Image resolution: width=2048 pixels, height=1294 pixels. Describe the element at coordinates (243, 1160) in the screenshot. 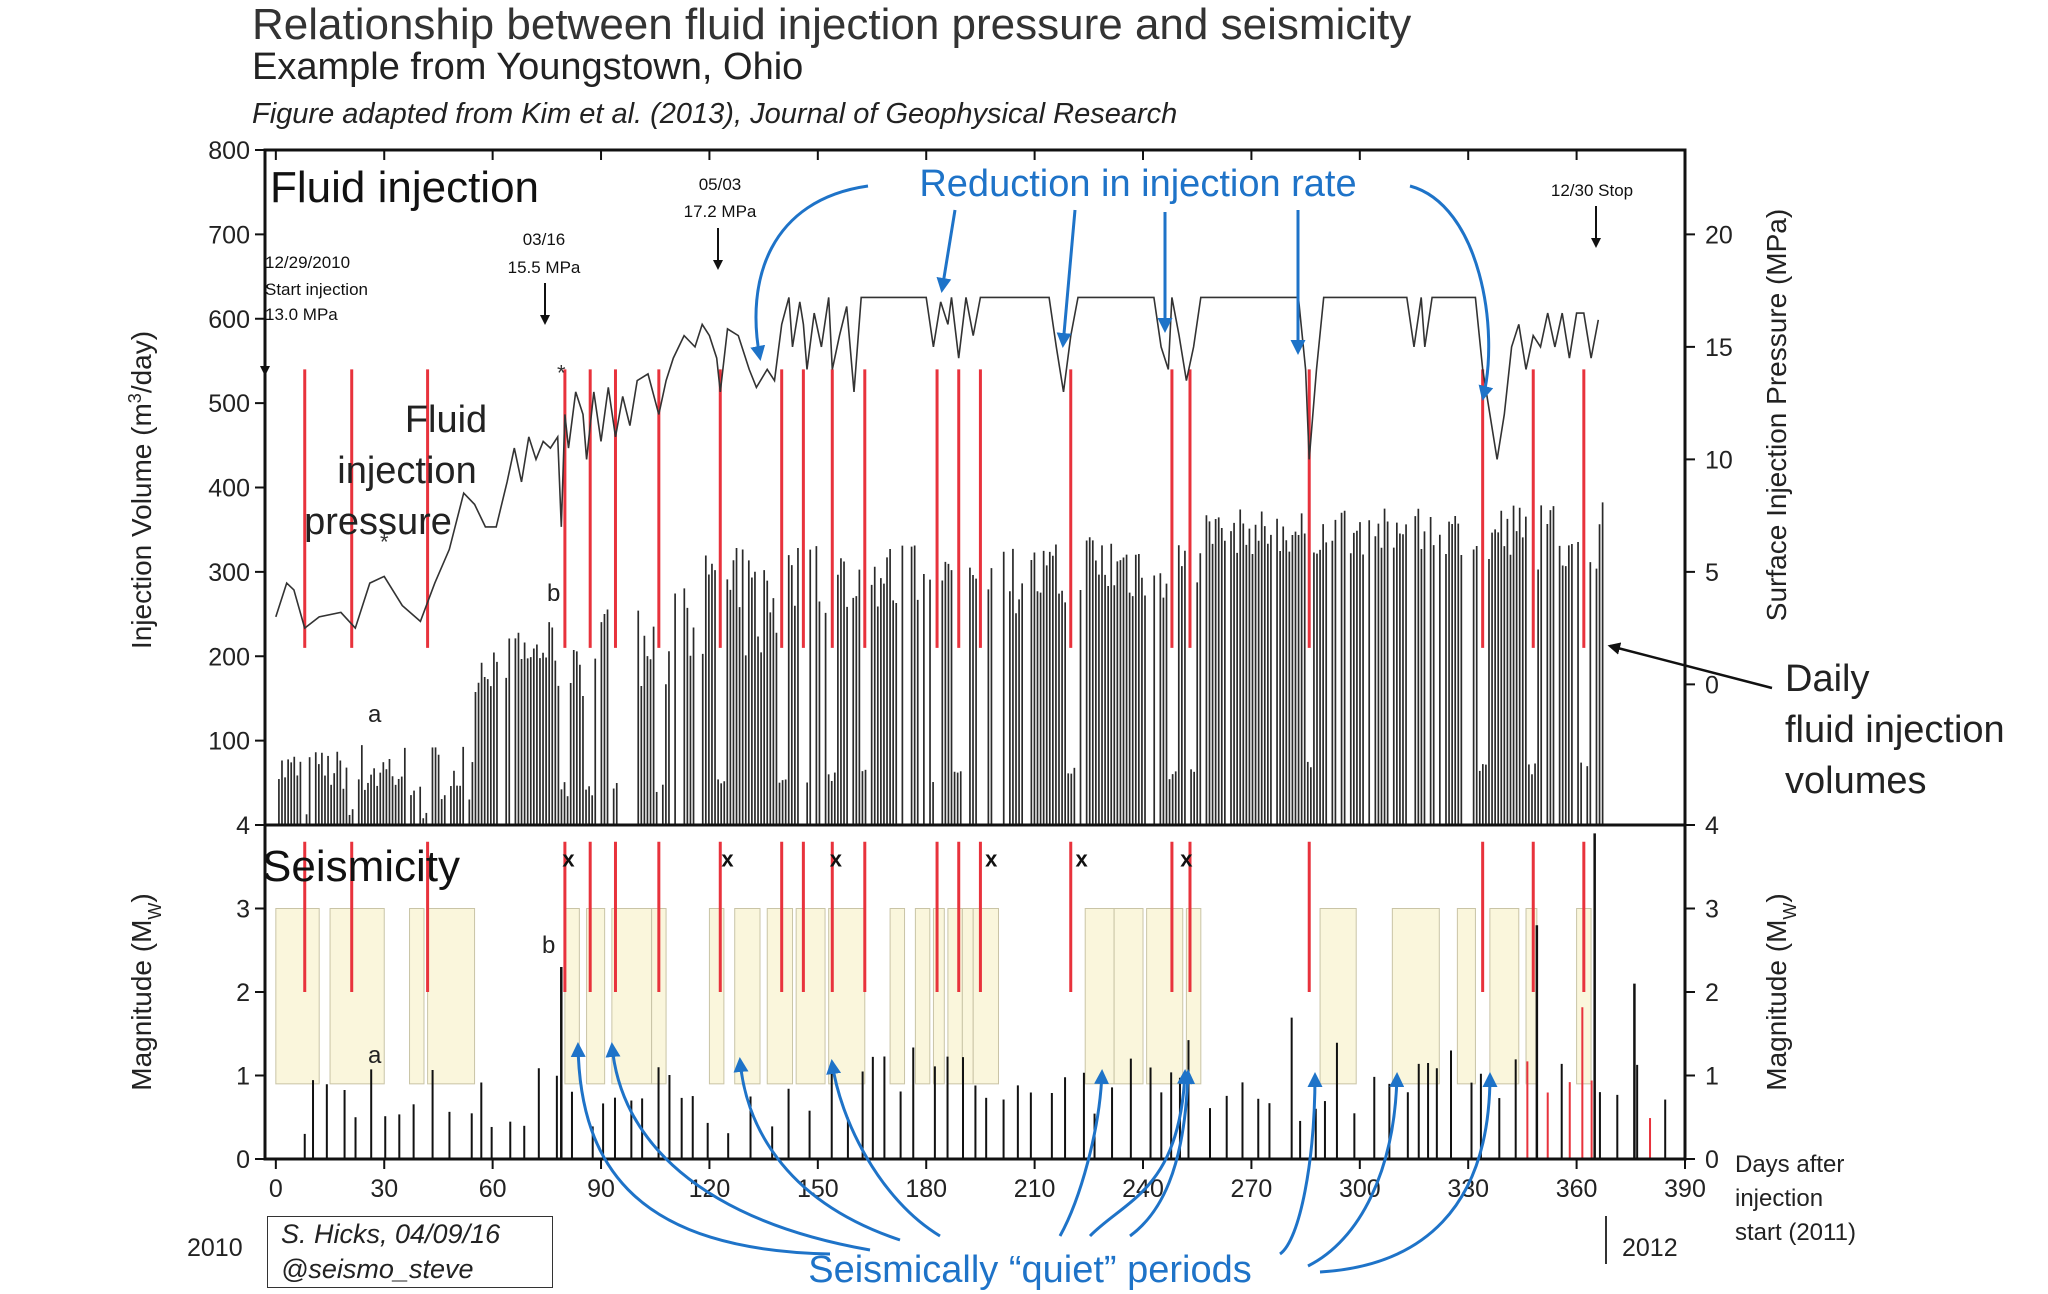

I see `magnitude-tick-label-left: 0` at that location.